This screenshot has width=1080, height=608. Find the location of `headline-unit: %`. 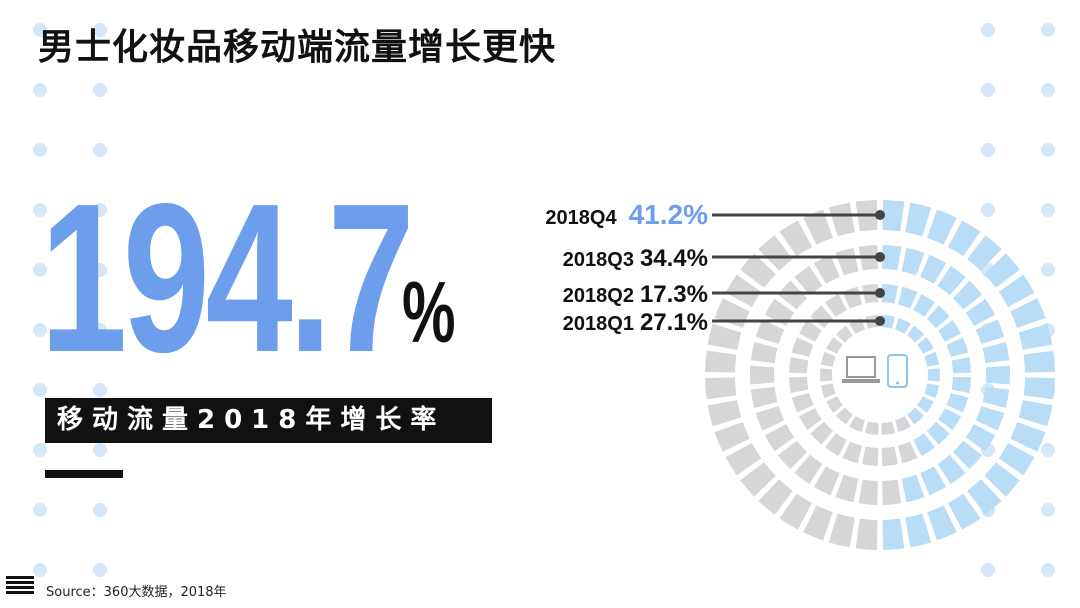

headline-unit: % is located at coordinates (429, 313).